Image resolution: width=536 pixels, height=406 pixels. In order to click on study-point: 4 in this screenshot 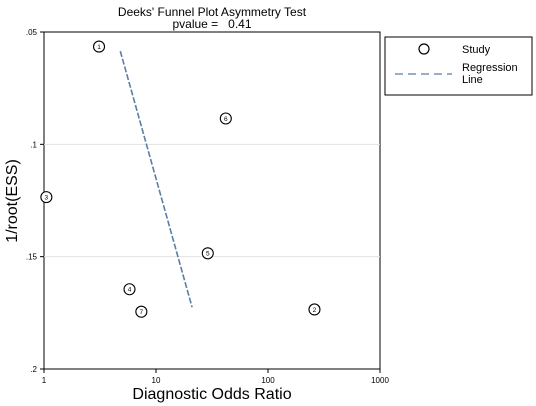, I will do `click(129, 289)`.